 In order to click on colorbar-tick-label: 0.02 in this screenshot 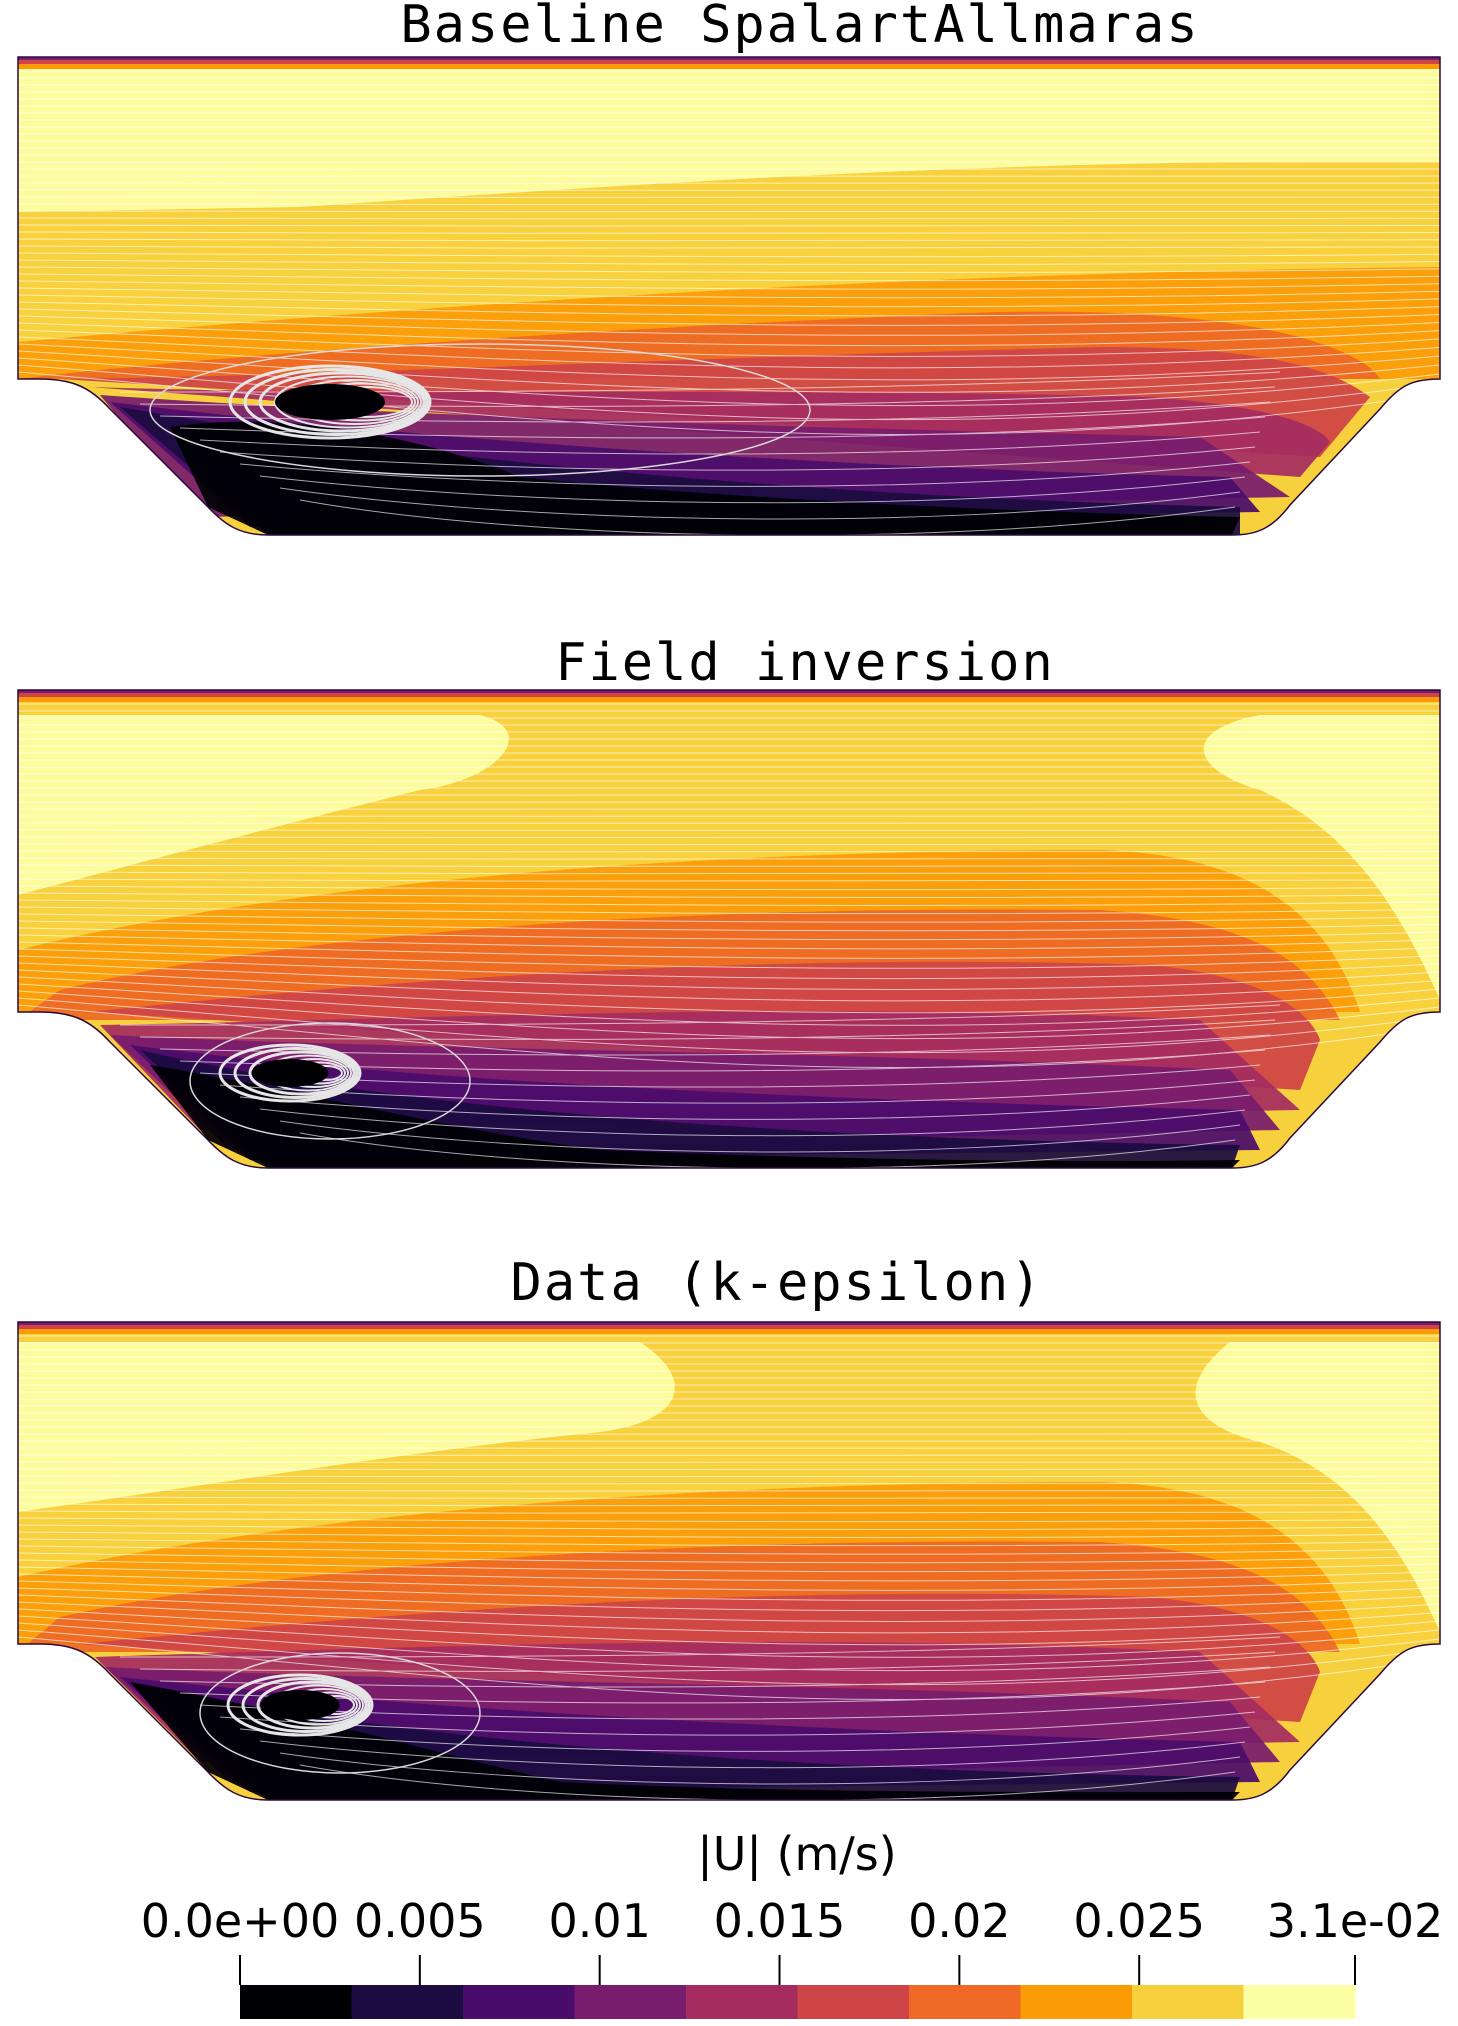, I will do `click(959, 1921)`.